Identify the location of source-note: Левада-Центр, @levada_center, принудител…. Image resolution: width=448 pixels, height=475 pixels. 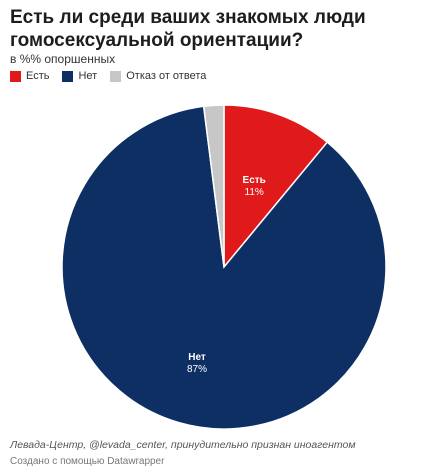
(183, 445).